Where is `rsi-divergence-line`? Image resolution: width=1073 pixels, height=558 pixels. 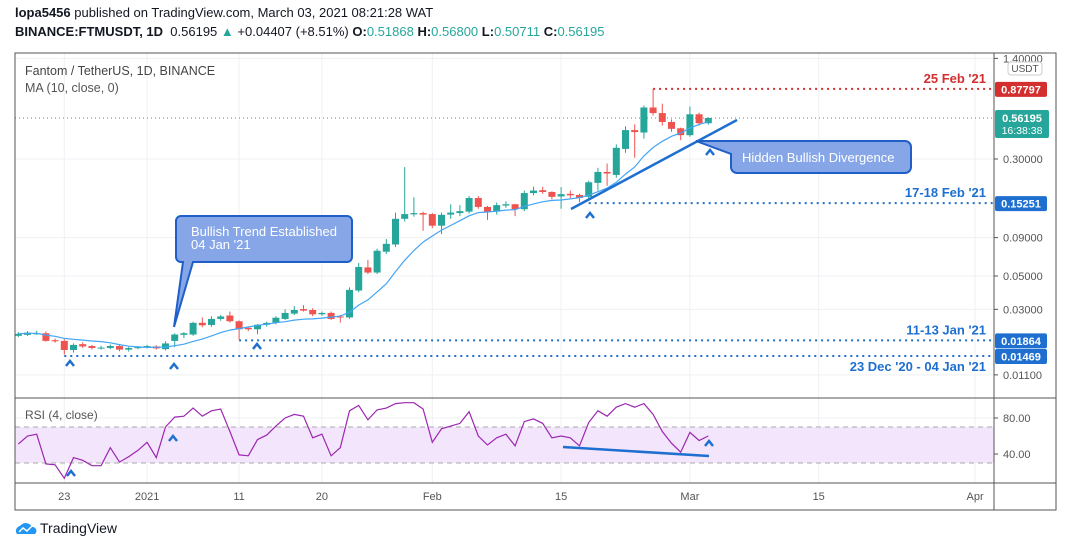 rsi-divergence-line is located at coordinates (636, 451).